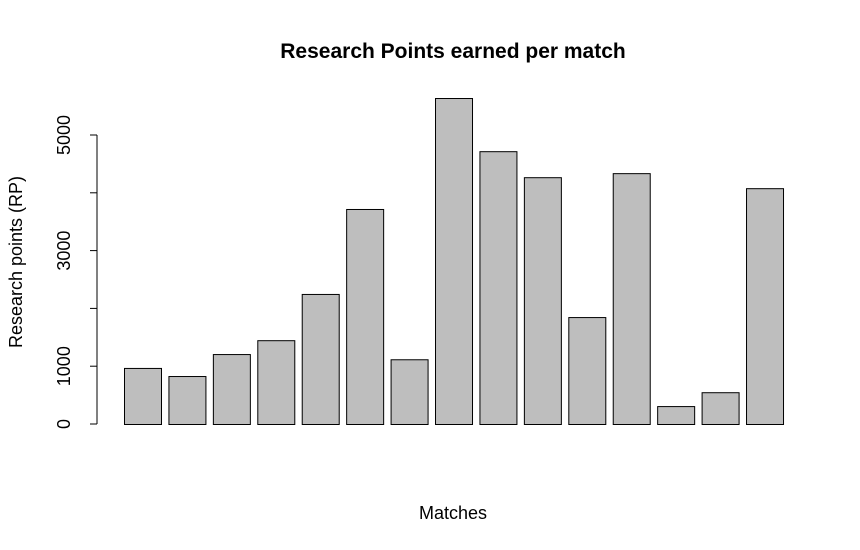 Image resolution: width=860 pixels, height=550 pixels. What do you see at coordinates (453, 513) in the screenshot?
I see `x-axis-label: Matches` at bounding box center [453, 513].